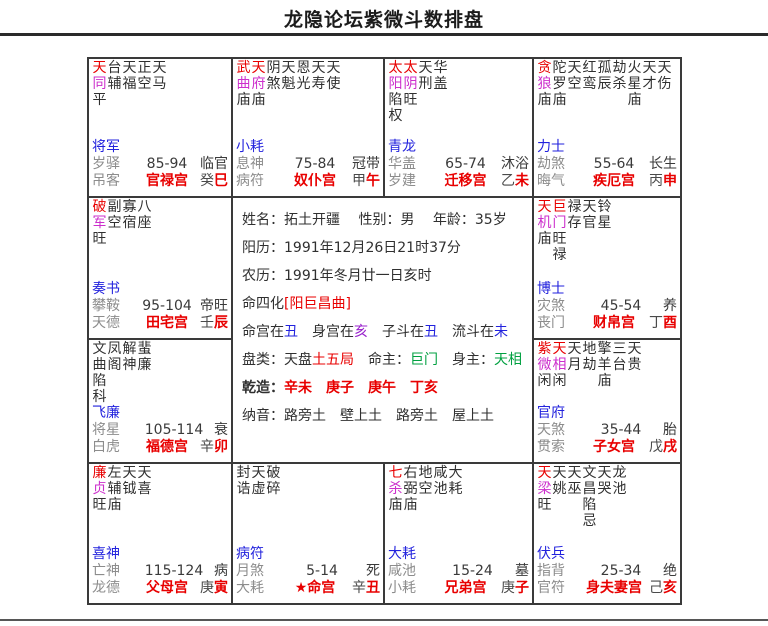 The width and height of the screenshot is (768, 626). Describe the element at coordinates (424, 388) in the screenshot. I see `info-segment: 丁亥` at that location.